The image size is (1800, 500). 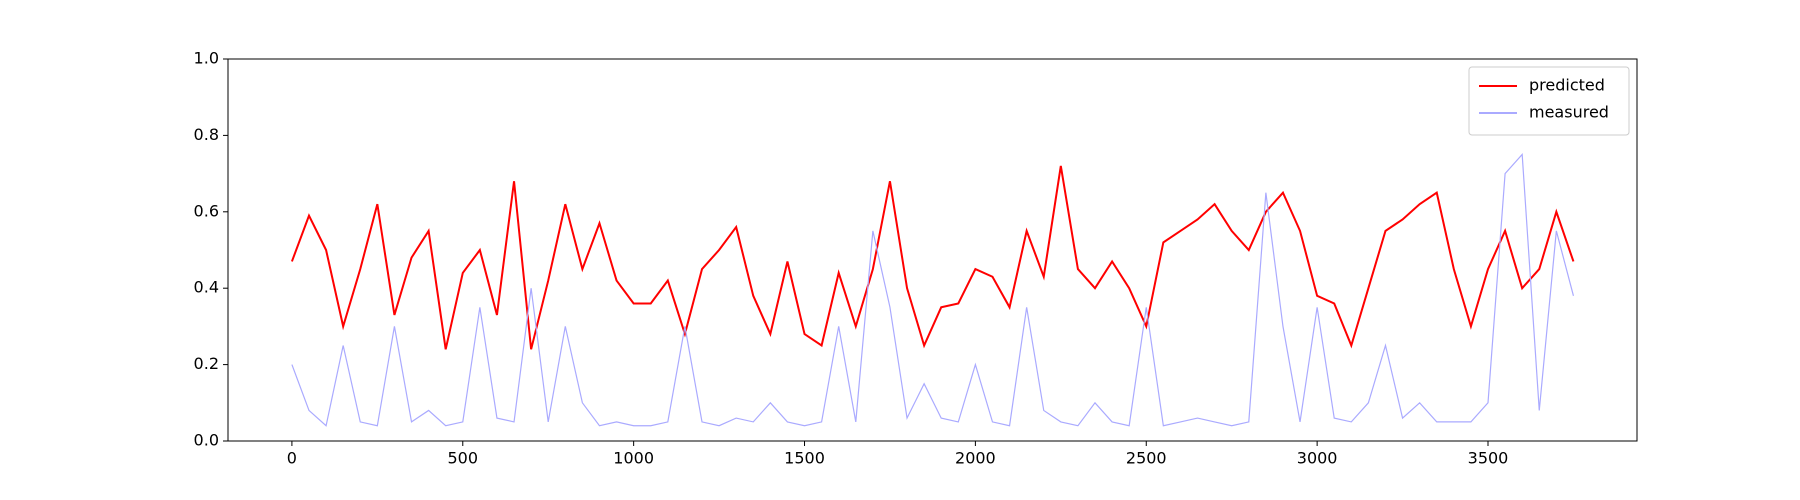 I want to click on y-tick-label: 1.0, so click(x=206, y=58).